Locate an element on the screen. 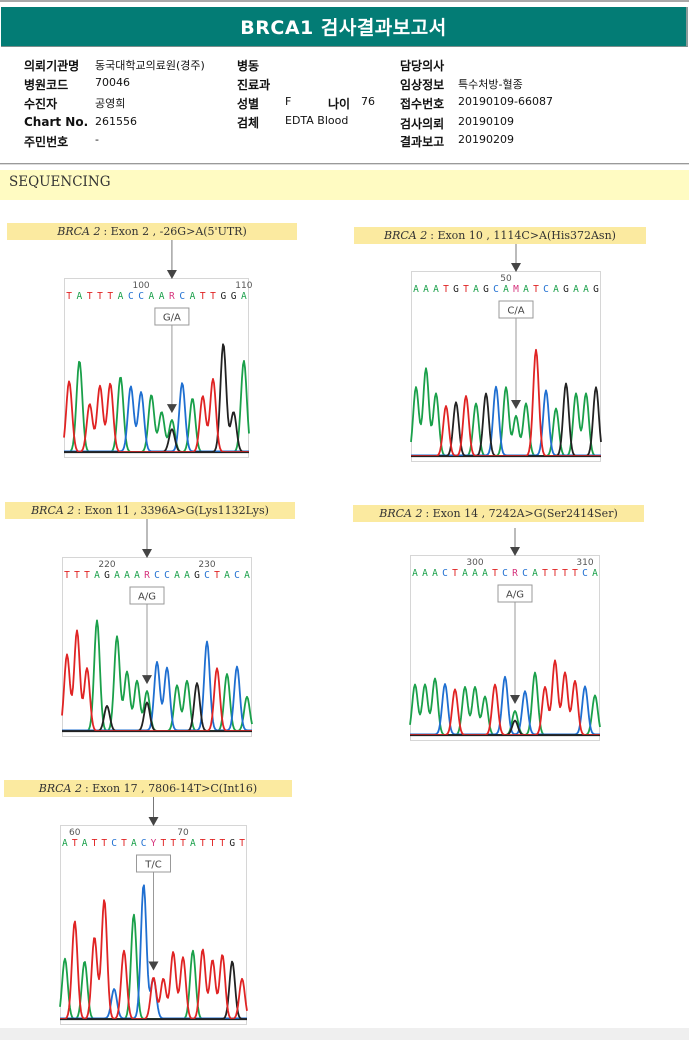  field-label-receipt-no: 접수번호 is located at coordinates (422, 104).